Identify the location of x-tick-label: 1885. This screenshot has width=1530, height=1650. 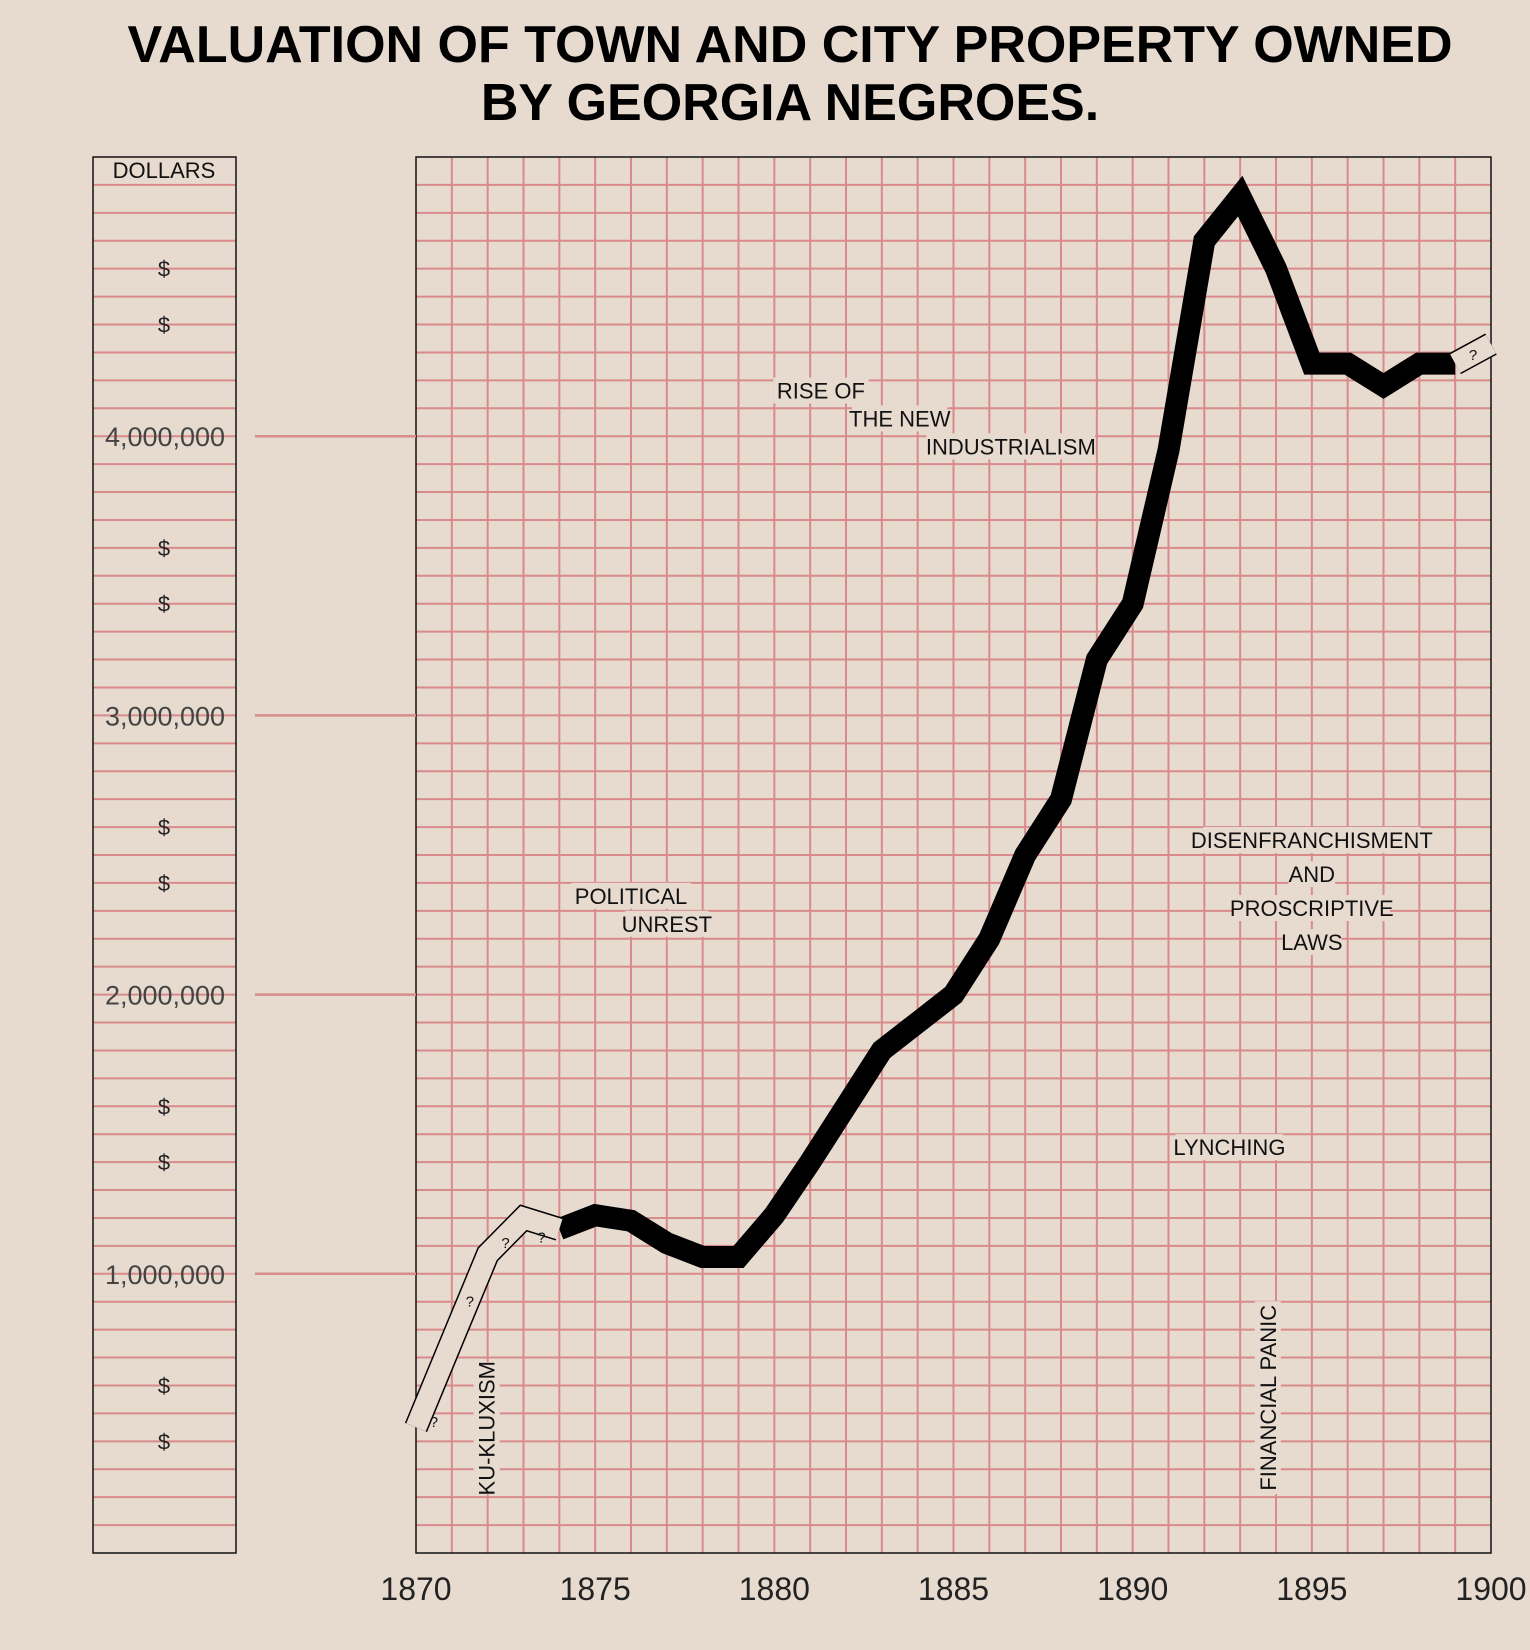
(953, 1589).